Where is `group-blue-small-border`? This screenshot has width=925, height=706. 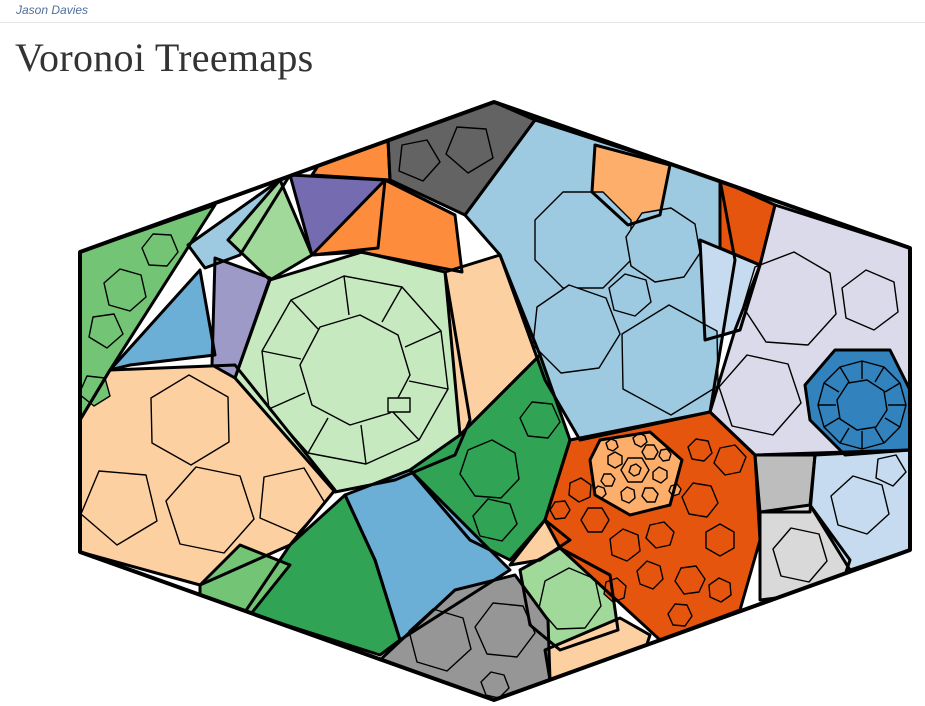 group-blue-small-border is located at coordinates (162, 320).